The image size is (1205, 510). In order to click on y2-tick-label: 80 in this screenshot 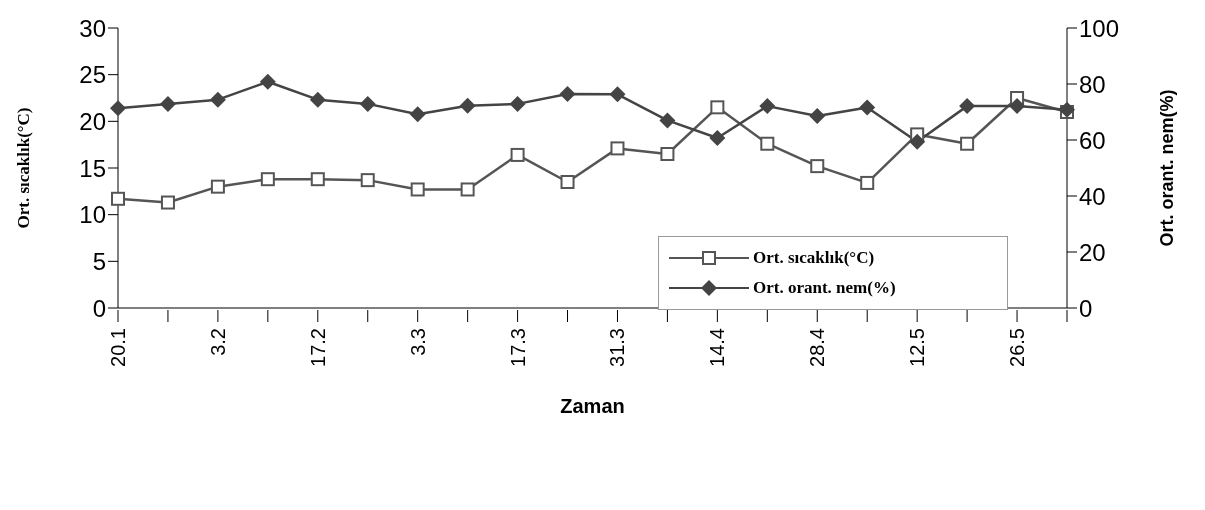, I will do `click(1092, 84)`.